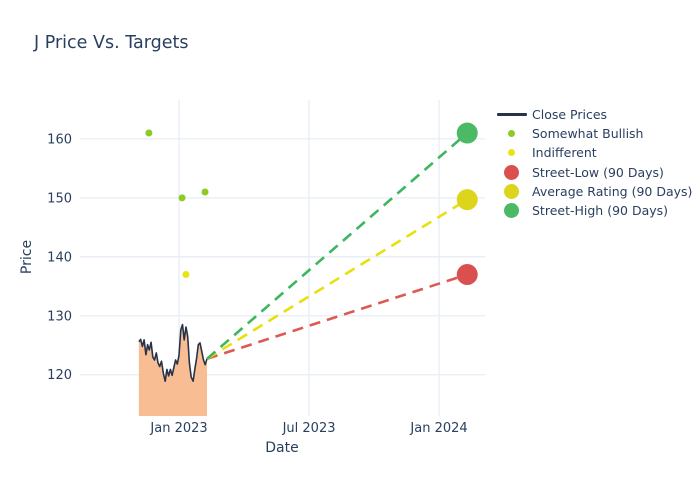  I want to click on y-tick-label-140: 140, so click(59, 257).